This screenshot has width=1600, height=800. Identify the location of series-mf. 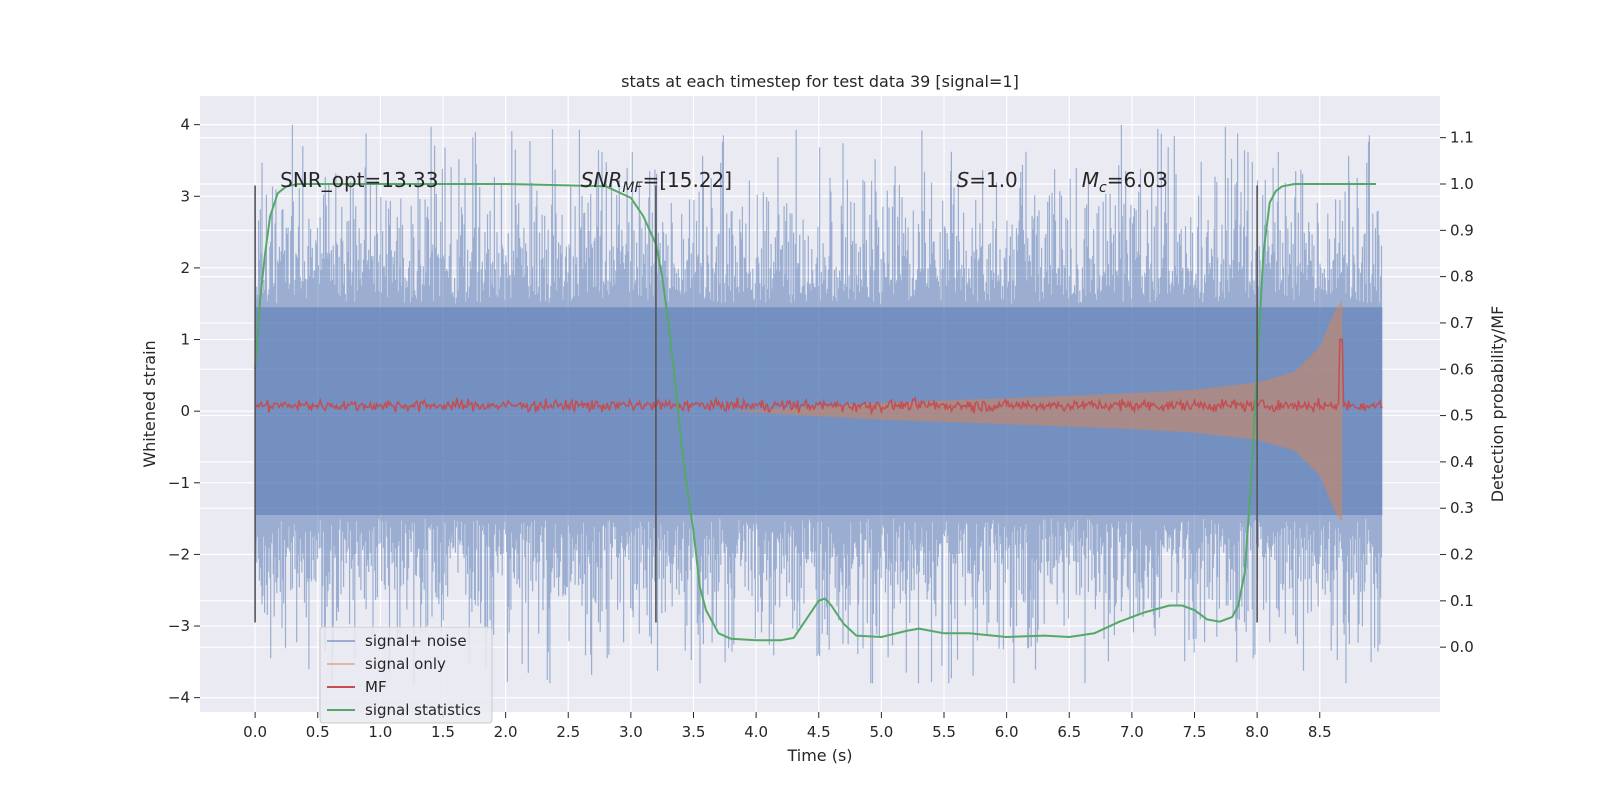
(818, 377).